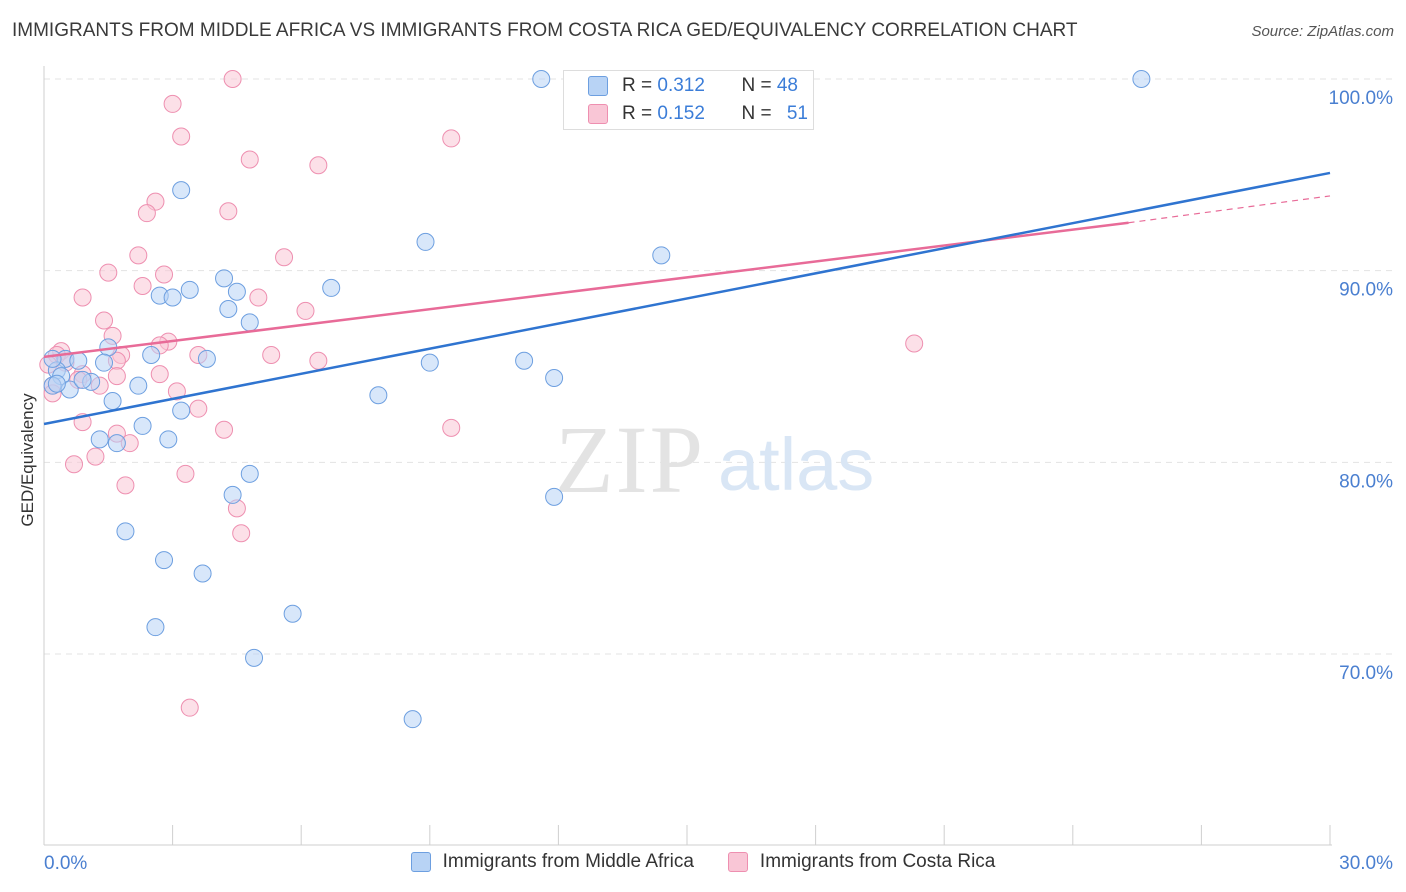 This screenshot has width=1406, height=892. What do you see at coordinates (737, 862) in the screenshot?
I see `legend-swatch-pink` at bounding box center [737, 862].